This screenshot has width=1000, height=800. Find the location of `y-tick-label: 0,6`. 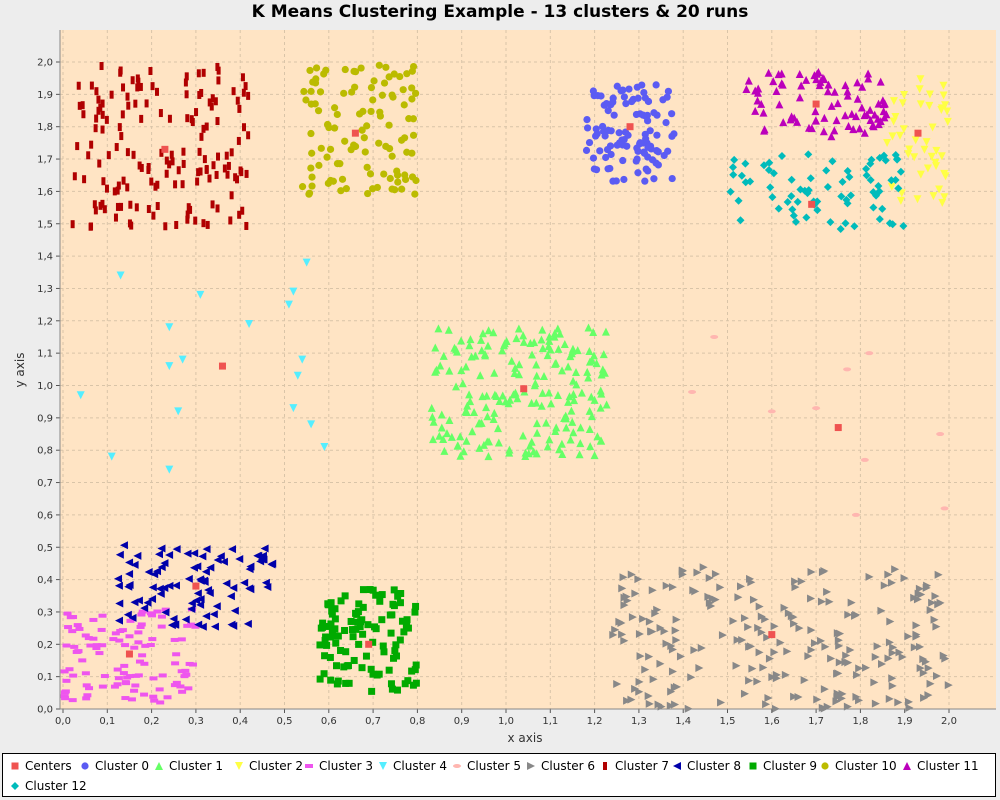

y-tick-label: 0,6 is located at coordinates (45, 515).